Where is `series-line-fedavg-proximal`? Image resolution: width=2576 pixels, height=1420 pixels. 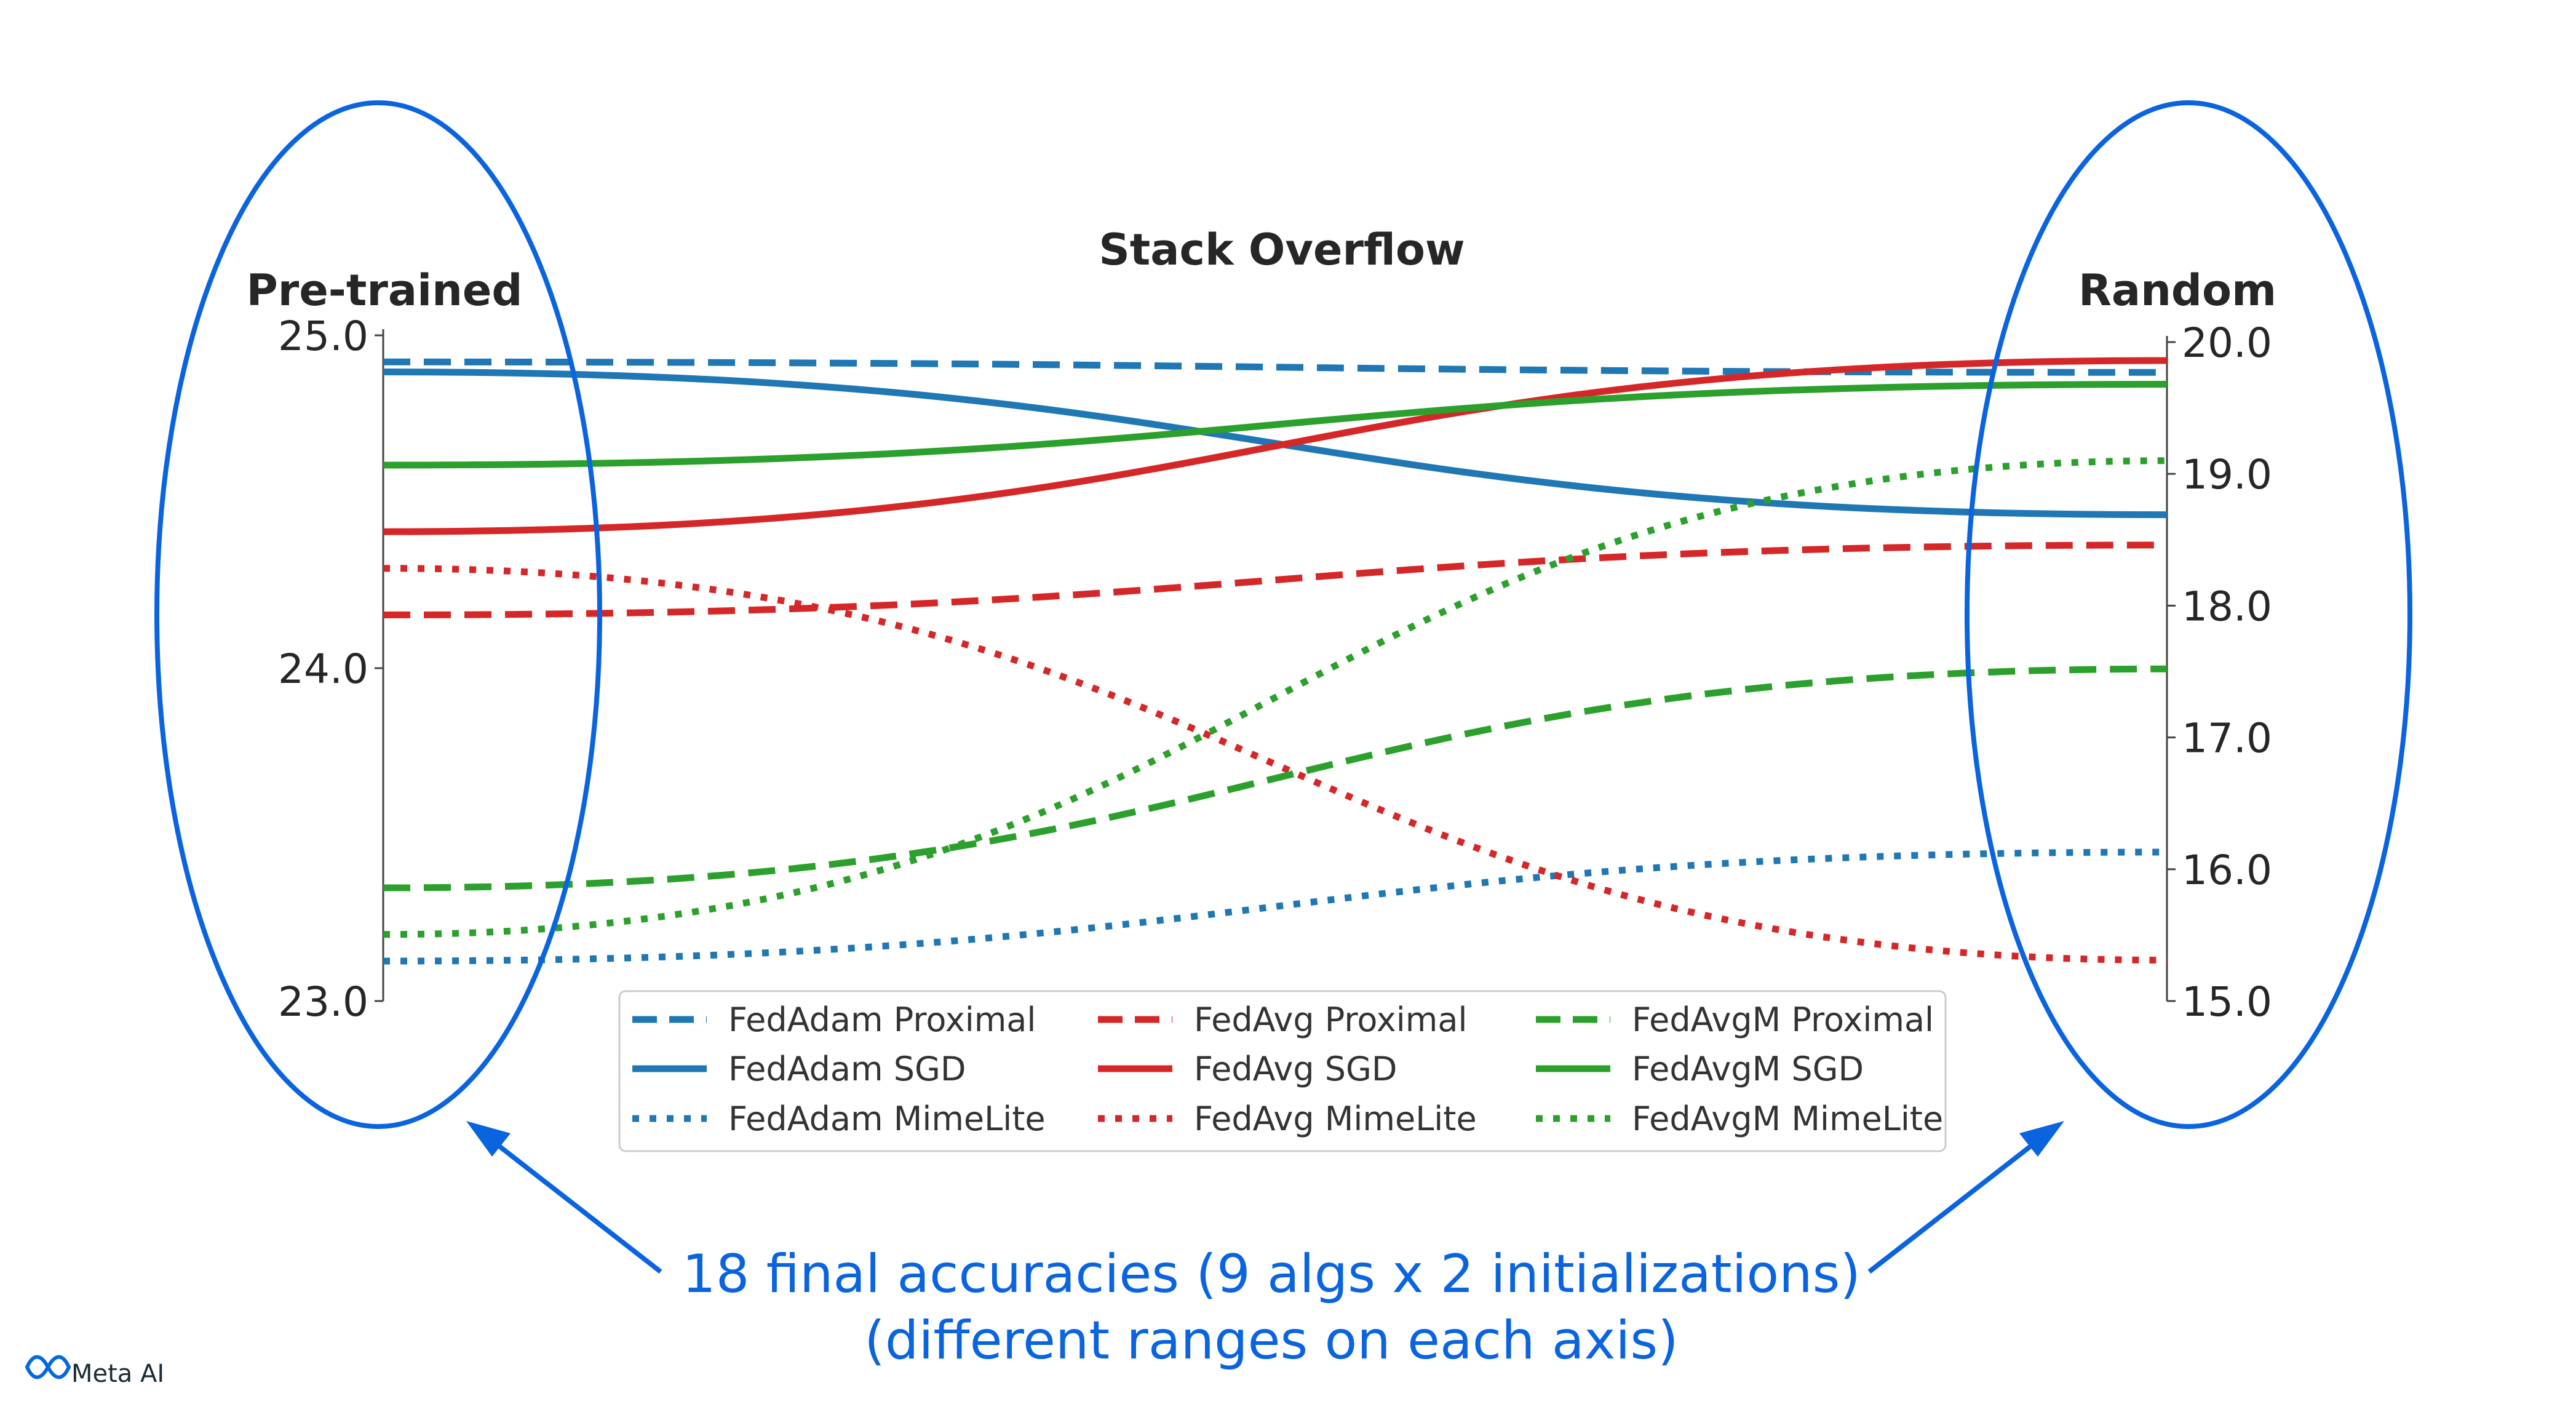 series-line-fedavg-proximal is located at coordinates (1275, 579).